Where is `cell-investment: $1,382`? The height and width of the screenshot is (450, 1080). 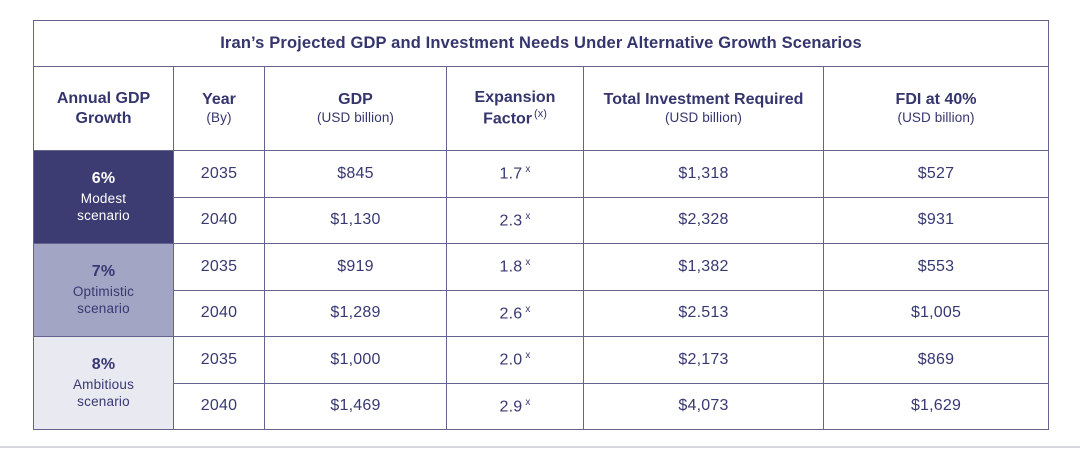 cell-investment: $1,382 is located at coordinates (703, 267).